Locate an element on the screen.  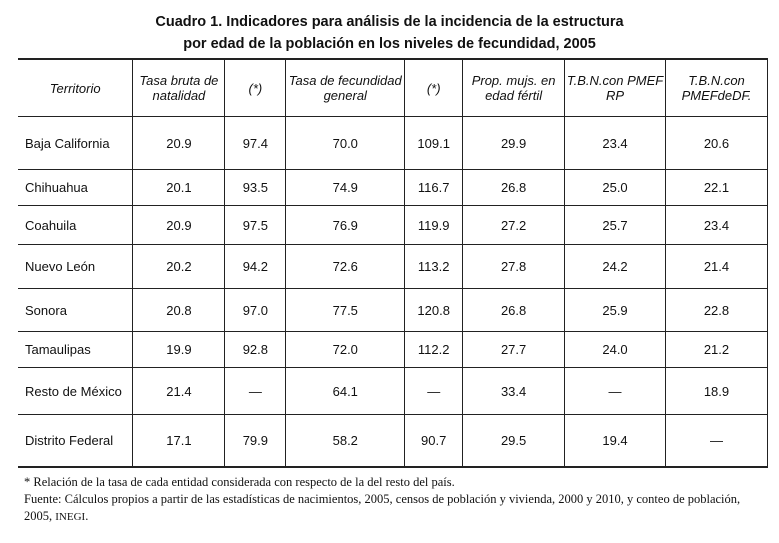
value-cell: 94.2 is located at coordinates (255, 266).